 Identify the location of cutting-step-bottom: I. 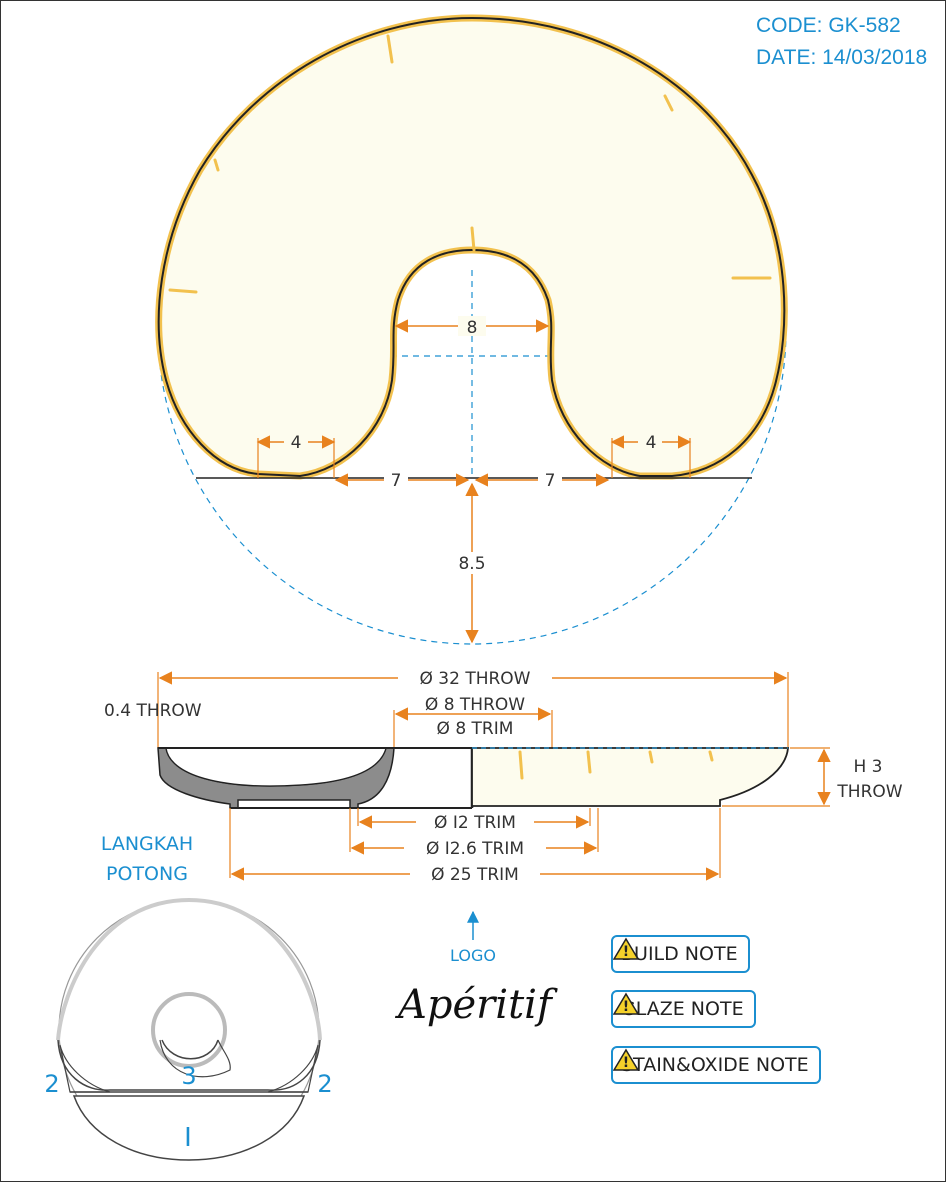
(188, 1138).